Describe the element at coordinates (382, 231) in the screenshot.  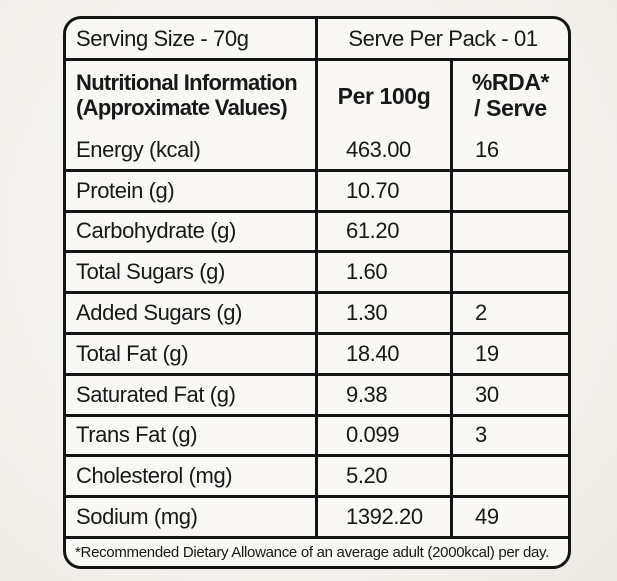
I see `per-100g-value: 61.20` at that location.